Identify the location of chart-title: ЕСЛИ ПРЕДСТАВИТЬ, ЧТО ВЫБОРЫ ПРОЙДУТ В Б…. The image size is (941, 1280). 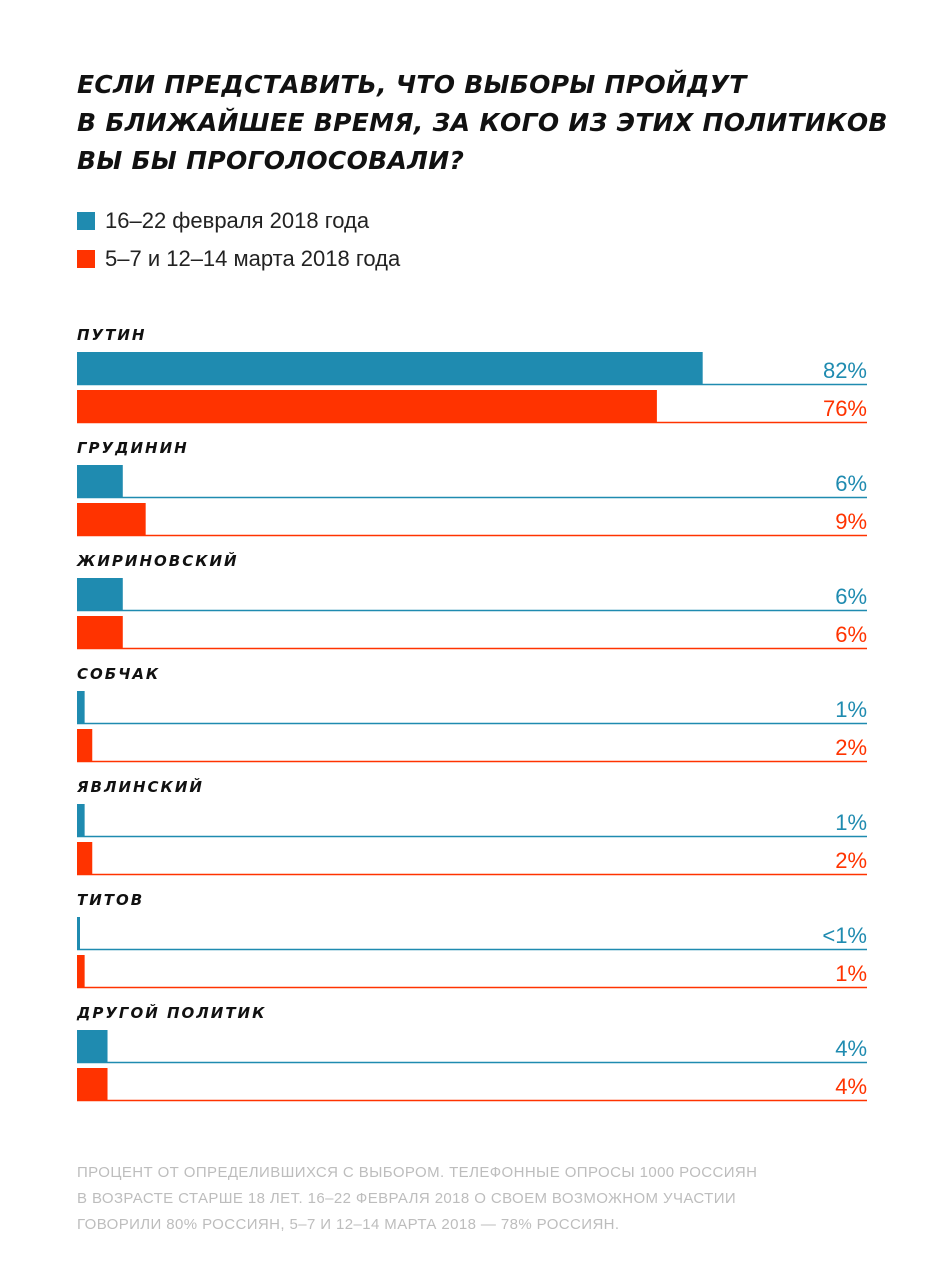
(482, 123).